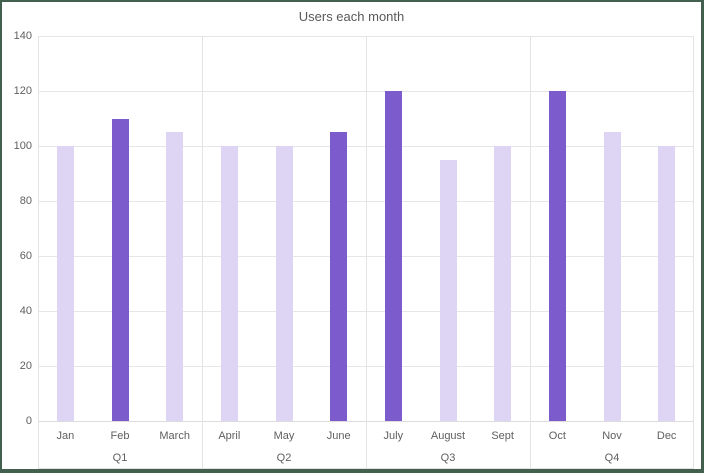 This screenshot has width=704, height=473. I want to click on x-label-march: March, so click(174, 436).